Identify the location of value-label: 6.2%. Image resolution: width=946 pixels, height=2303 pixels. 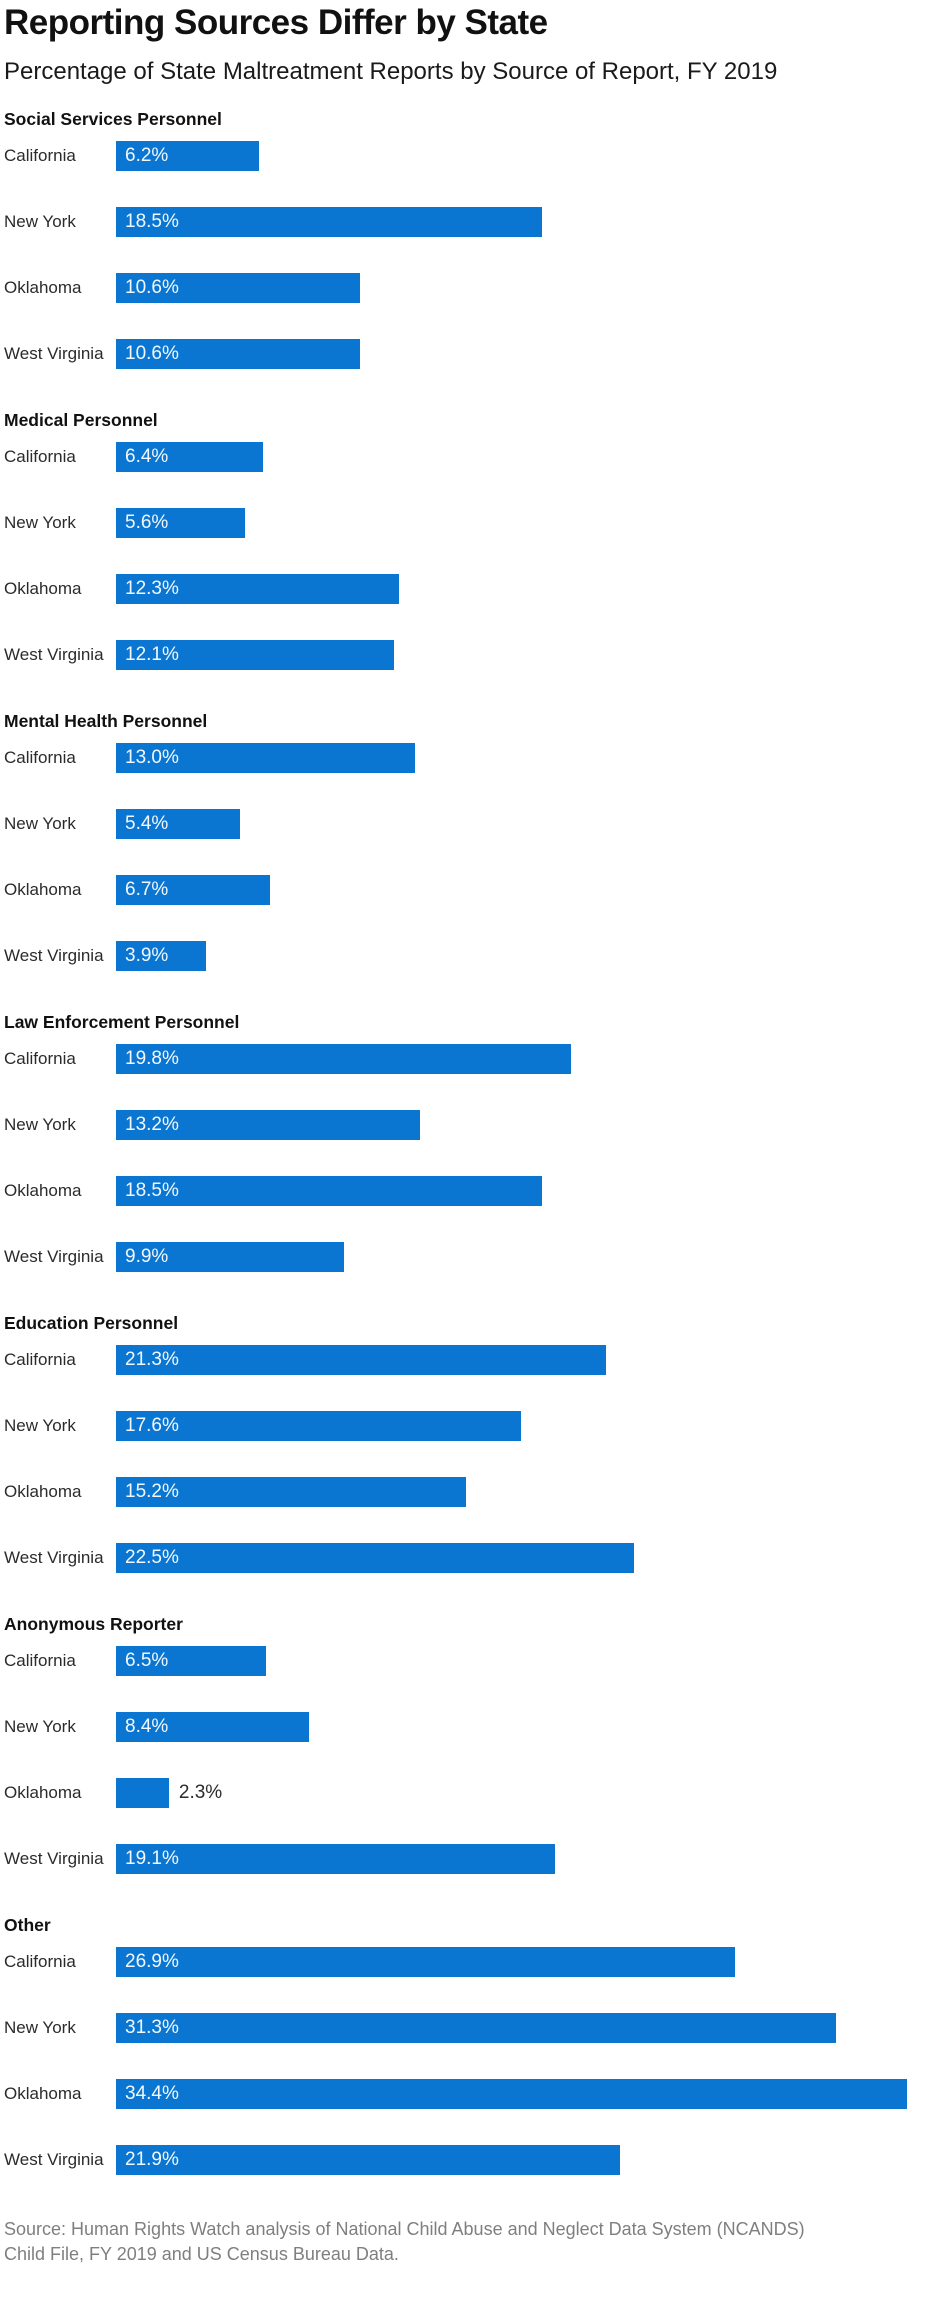
(147, 155).